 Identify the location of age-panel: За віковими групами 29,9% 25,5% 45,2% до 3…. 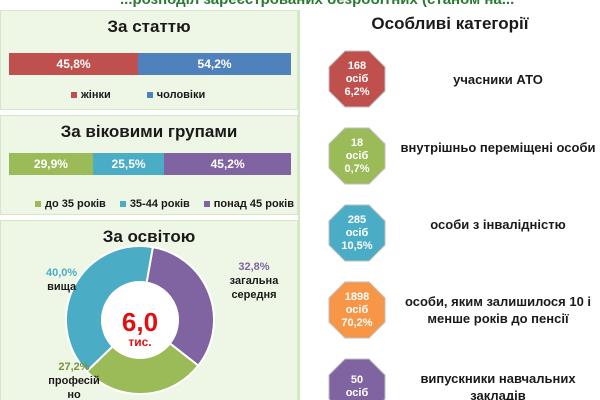
(149, 165).